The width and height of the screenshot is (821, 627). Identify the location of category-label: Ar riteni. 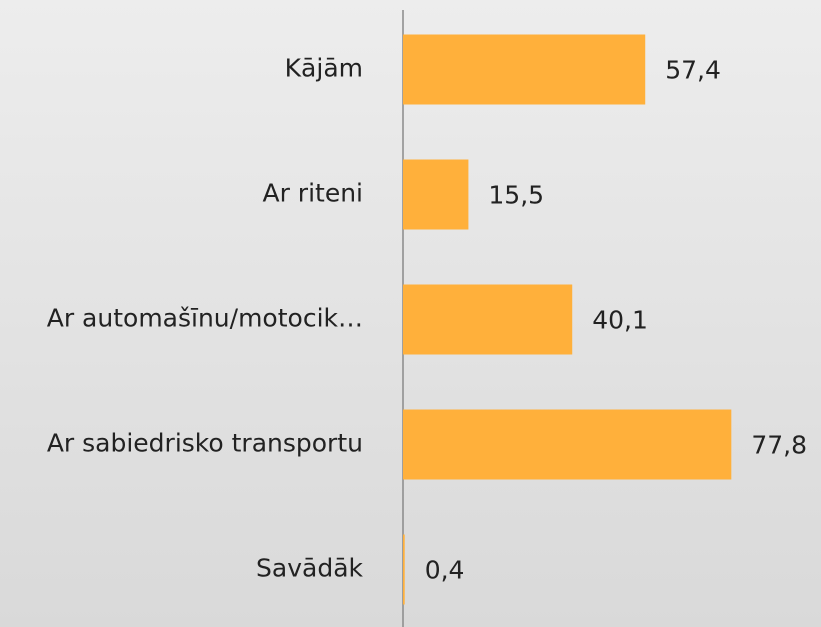
(312, 193).